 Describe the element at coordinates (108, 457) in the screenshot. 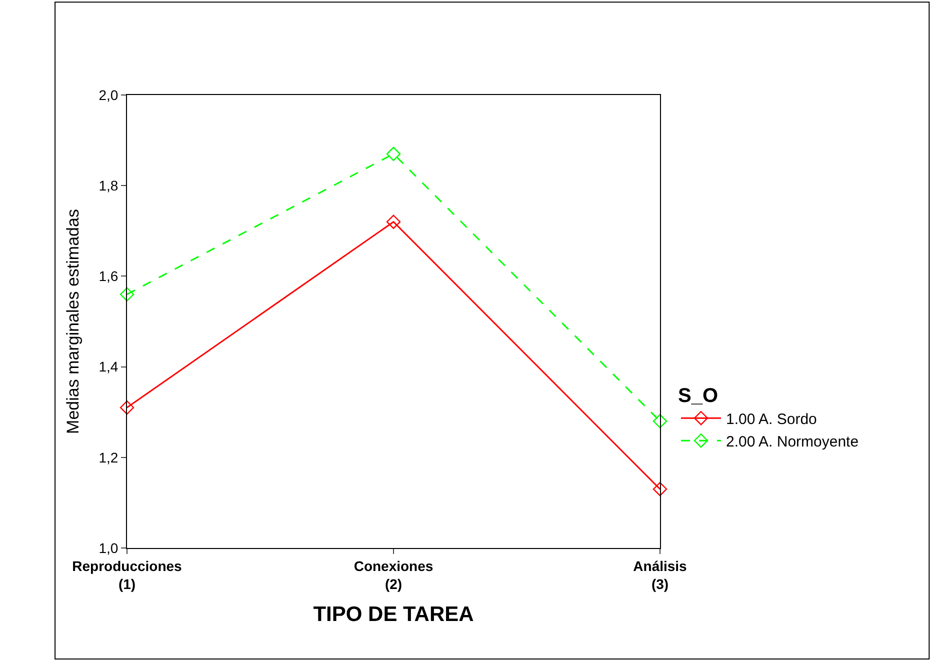

I see `y-tick-label: 1,2` at that location.